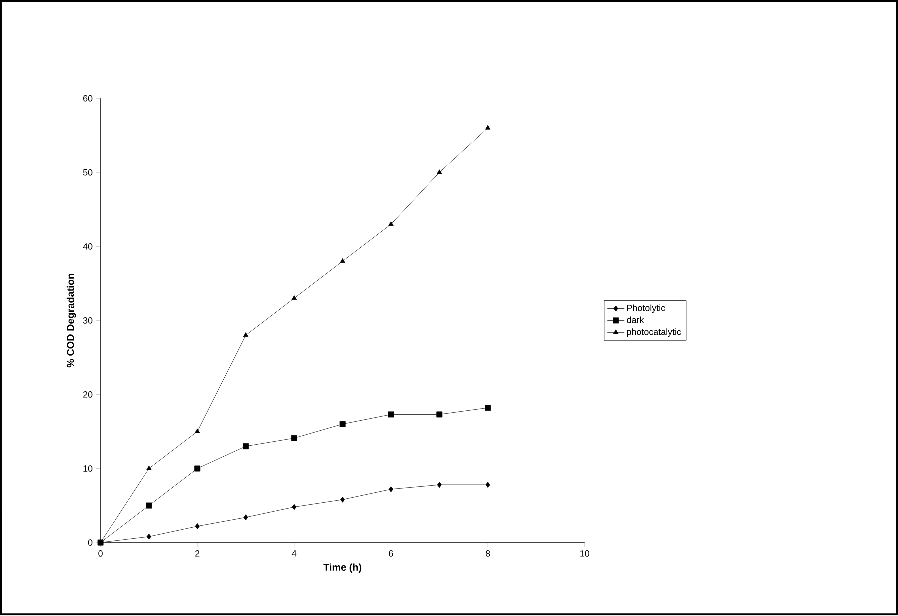  Describe the element at coordinates (294, 553) in the screenshot. I see `x-tick-label: 4` at that location.